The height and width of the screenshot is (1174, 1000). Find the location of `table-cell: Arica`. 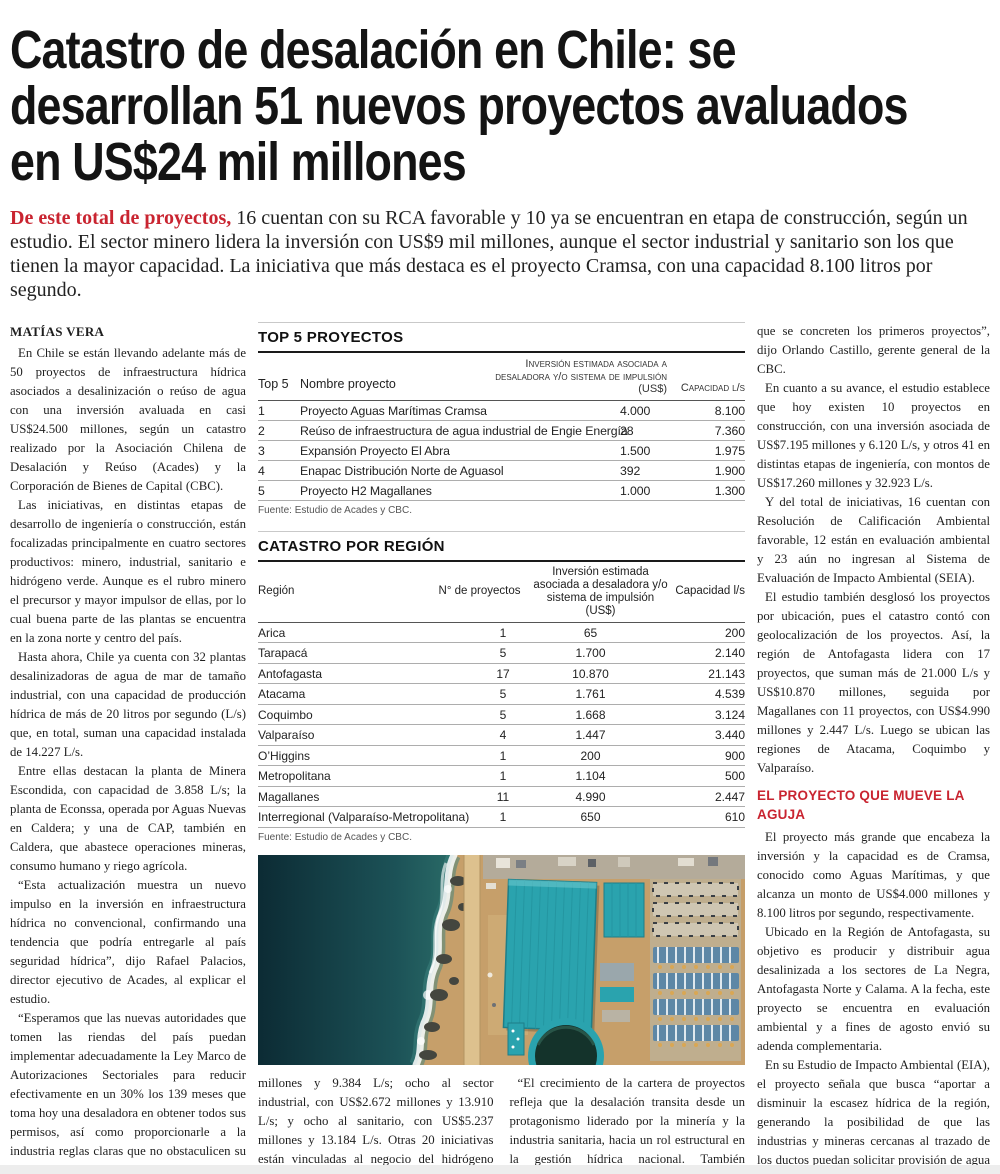

table-cell: Arica is located at coordinates (272, 632).